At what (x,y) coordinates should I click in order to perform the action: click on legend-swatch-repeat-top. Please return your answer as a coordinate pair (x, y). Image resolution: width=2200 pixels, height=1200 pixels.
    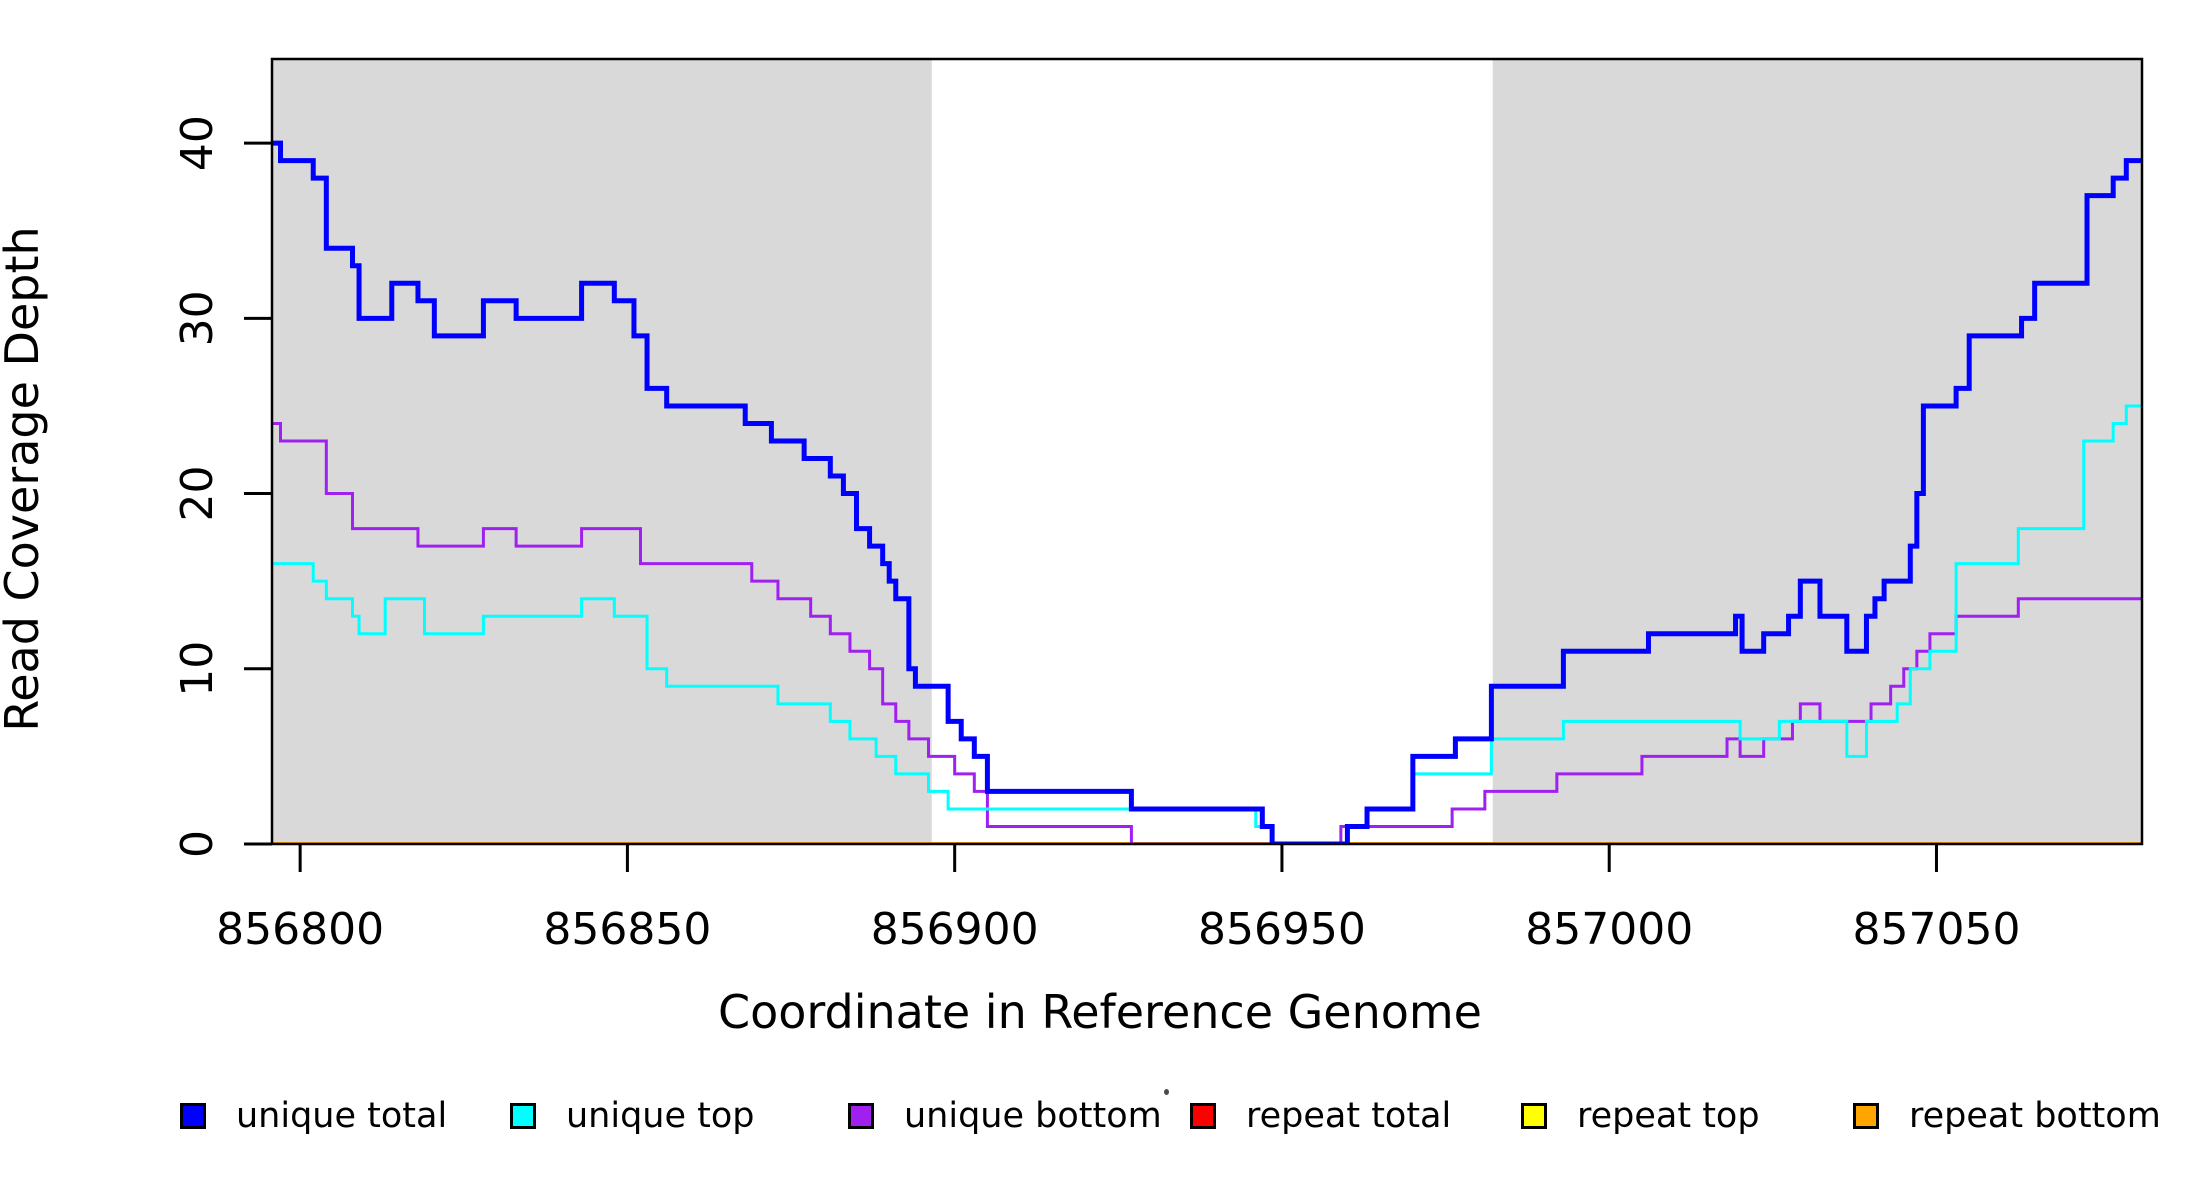
    Looking at the image, I should click on (1534, 1116).